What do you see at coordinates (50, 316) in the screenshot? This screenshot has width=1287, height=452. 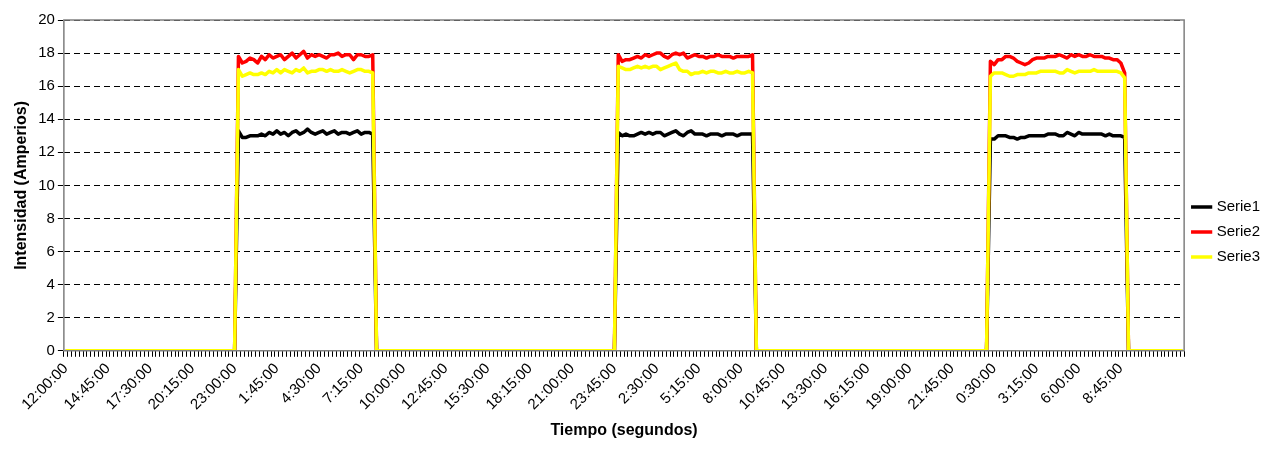 I see `y-tick-label: 2` at bounding box center [50, 316].